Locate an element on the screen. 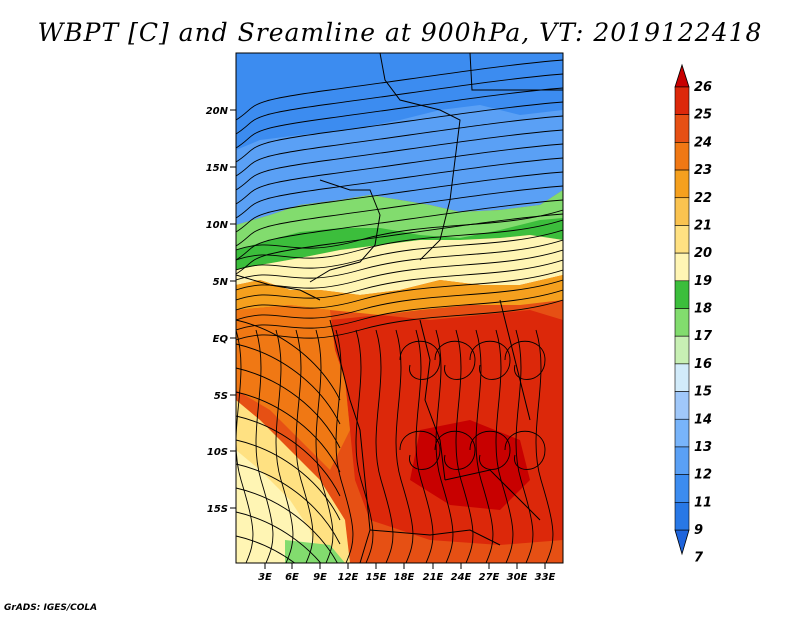  colorbar-label: 17 is located at coordinates (703, 336).